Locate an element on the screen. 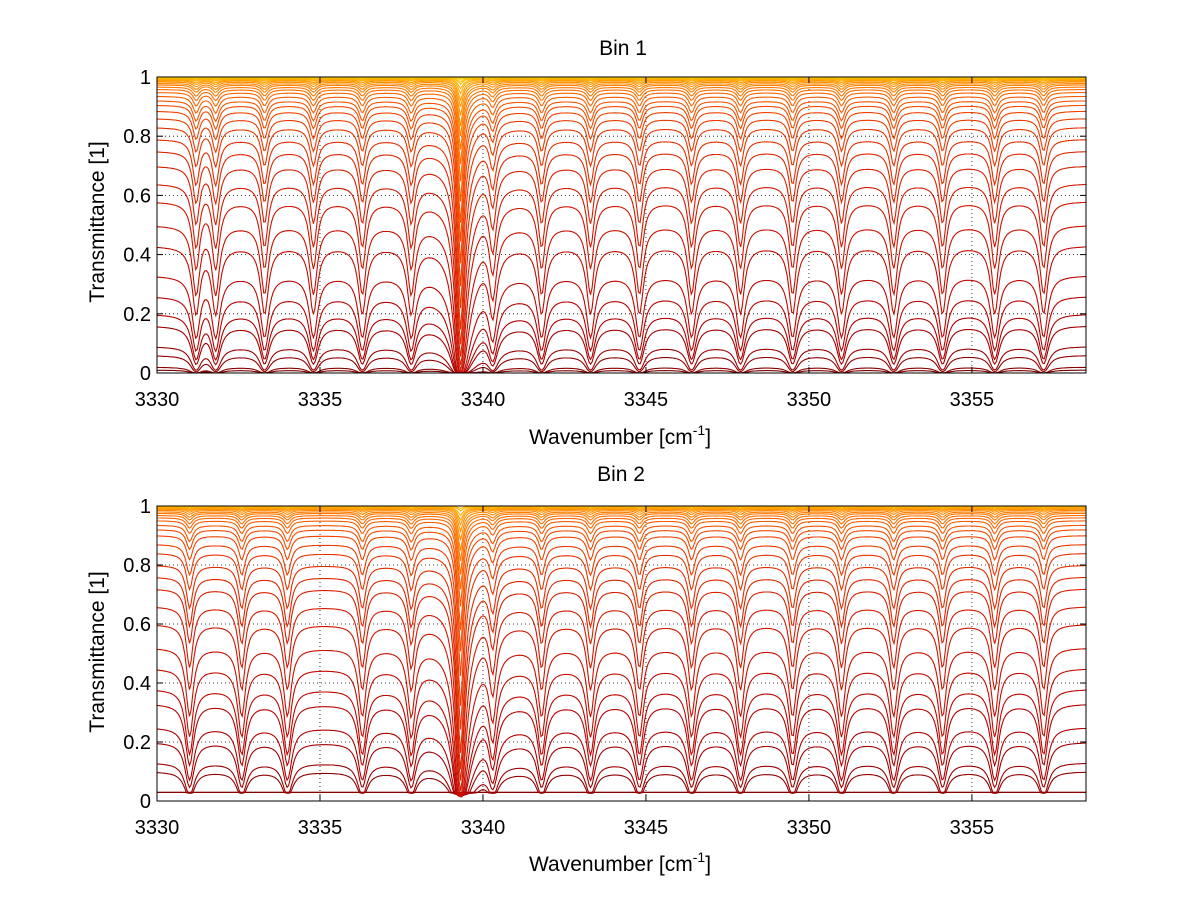 This screenshot has width=1200, height=901. chart-title: Bin 1 is located at coordinates (623, 48).